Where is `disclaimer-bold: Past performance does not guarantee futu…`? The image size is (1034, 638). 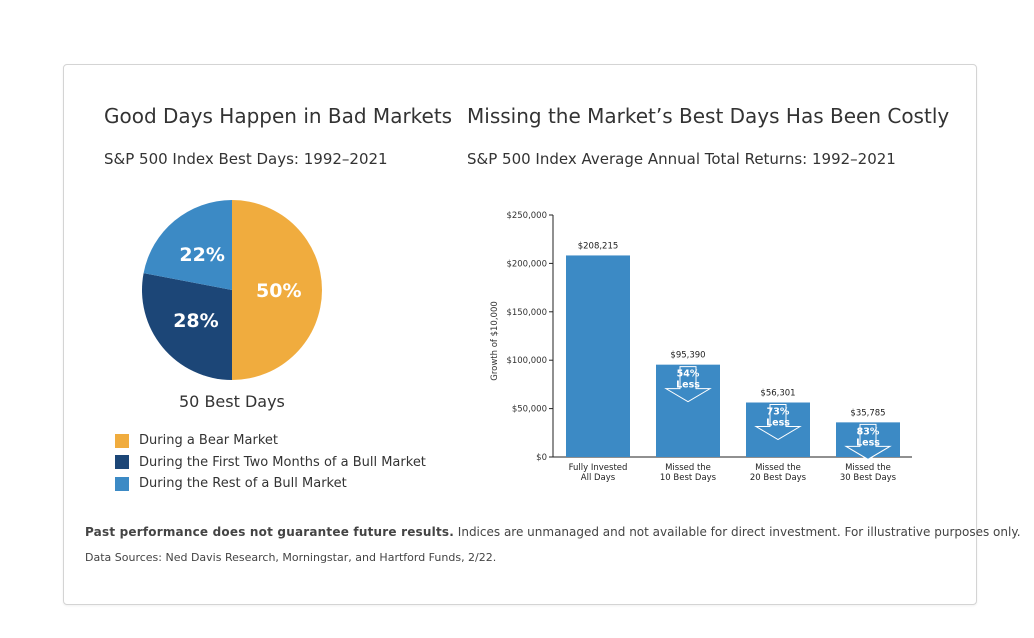 disclaimer-bold: Past performance does not guarantee futu… is located at coordinates (269, 532).